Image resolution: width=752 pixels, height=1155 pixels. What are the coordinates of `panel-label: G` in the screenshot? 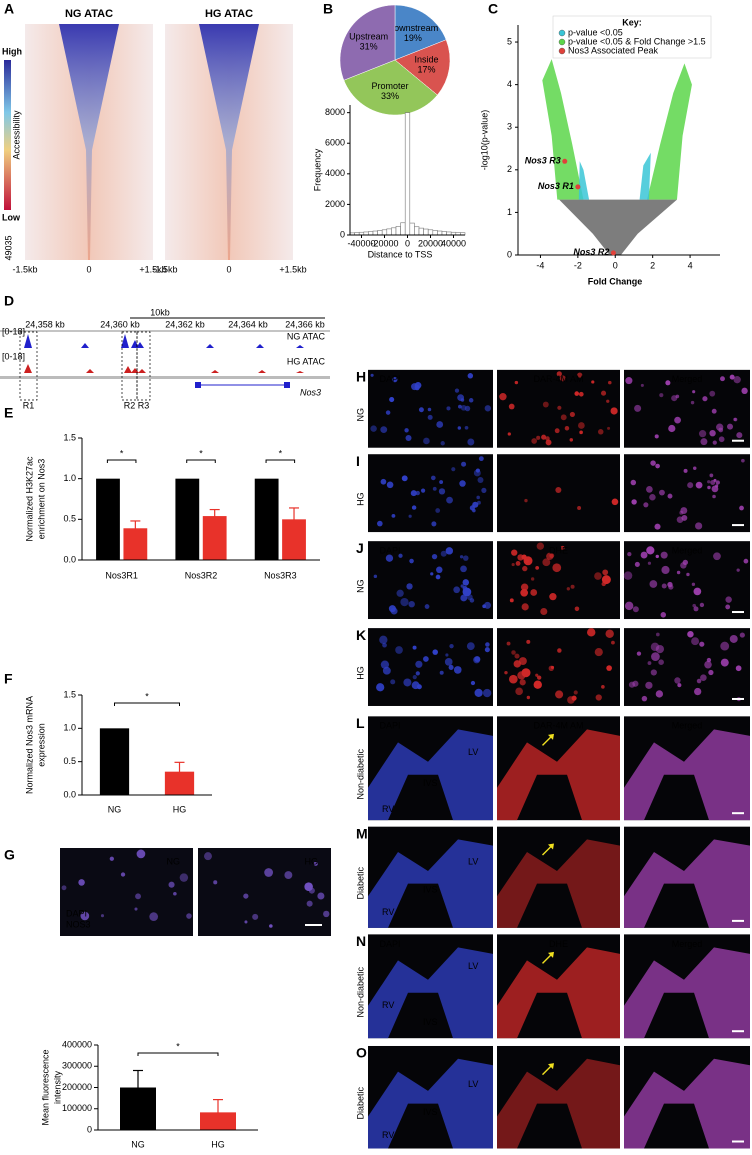 It's located at (9, 855).